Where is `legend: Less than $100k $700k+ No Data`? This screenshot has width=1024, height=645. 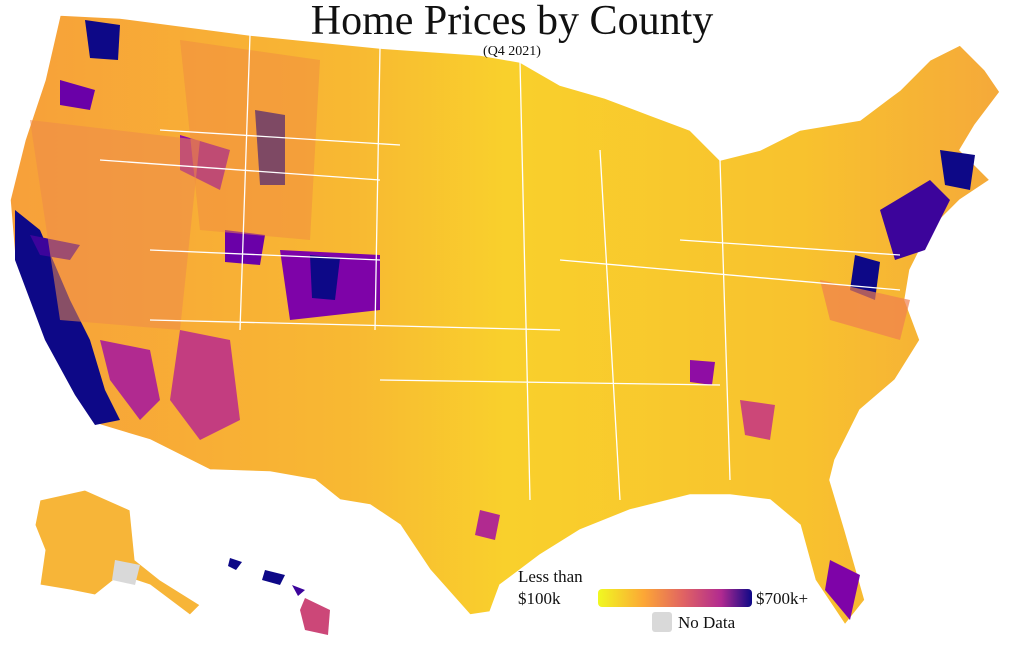
legend: Less than $100k $700k+ No Data is located at coordinates (663, 599).